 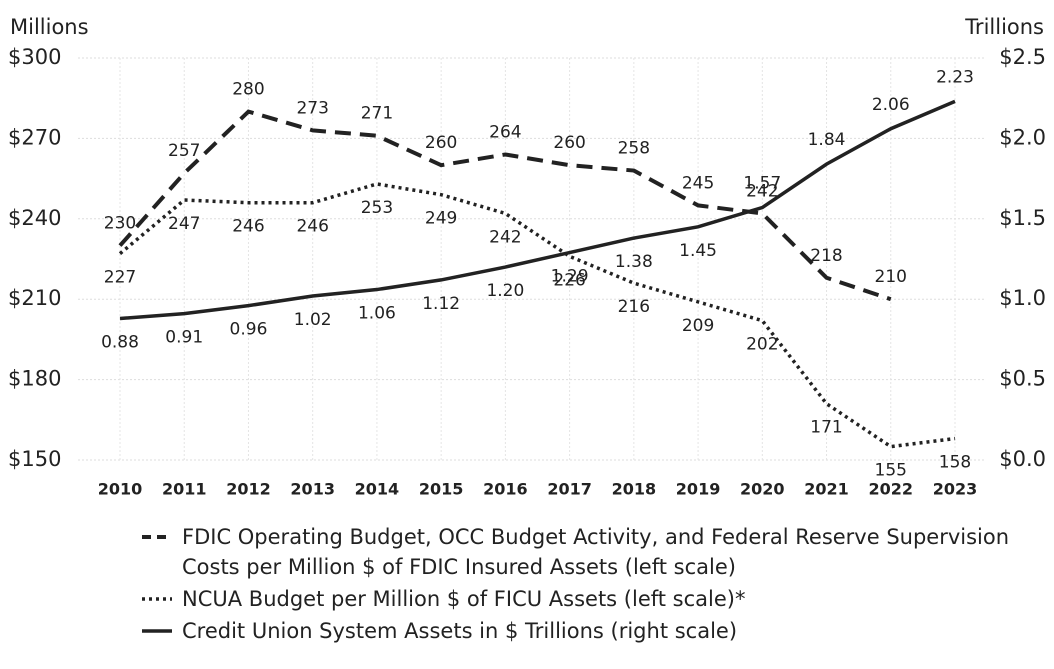 I want to click on x-tick-label: 2020, so click(x=762, y=489).